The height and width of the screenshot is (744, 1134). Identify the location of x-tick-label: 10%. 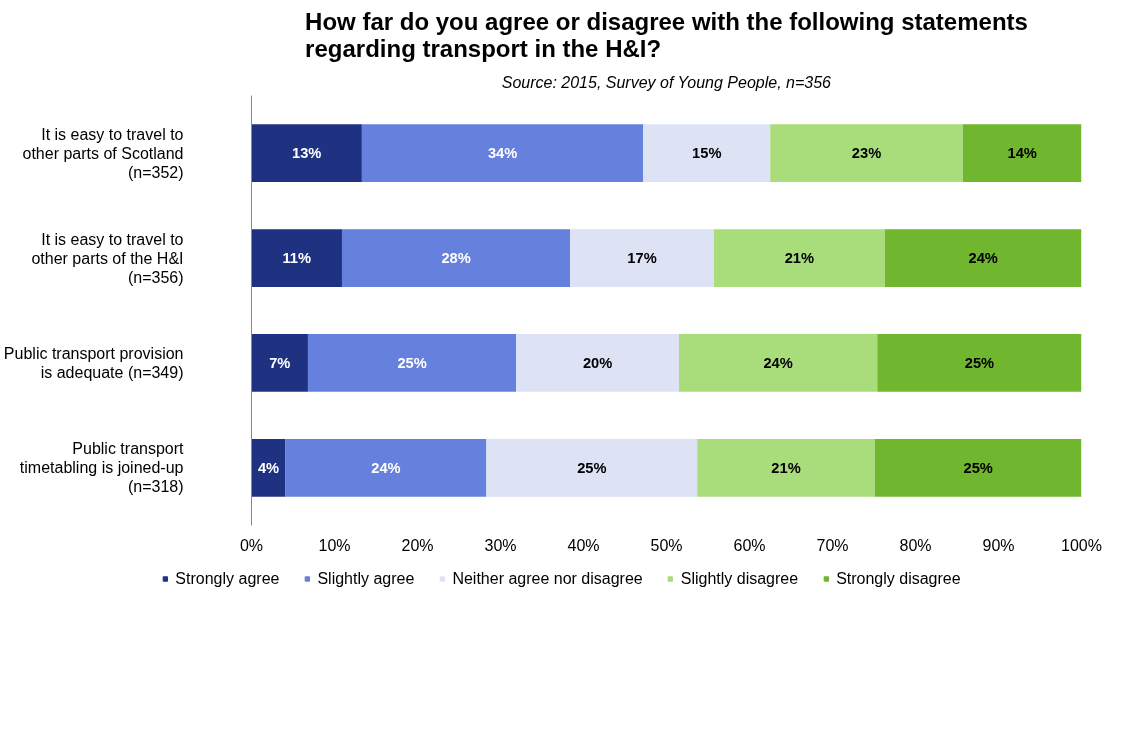
(334, 545).